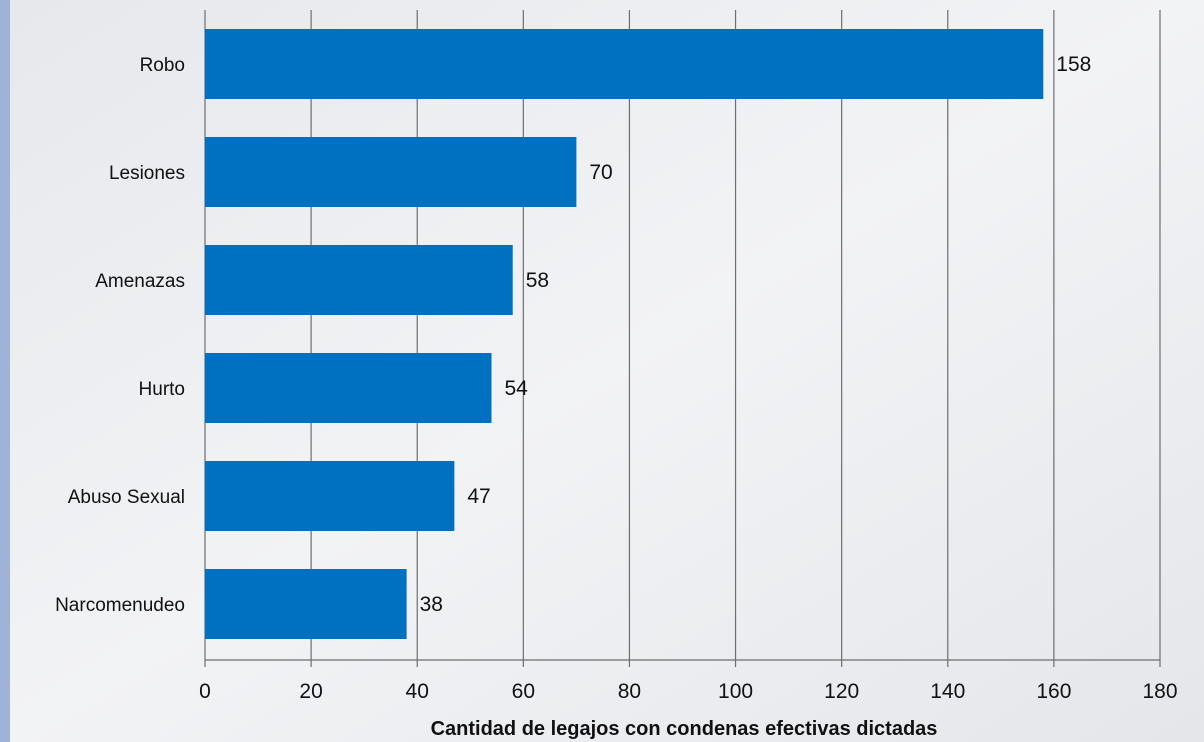 The image size is (1204, 742). I want to click on x-tick-label: 60, so click(523, 691).